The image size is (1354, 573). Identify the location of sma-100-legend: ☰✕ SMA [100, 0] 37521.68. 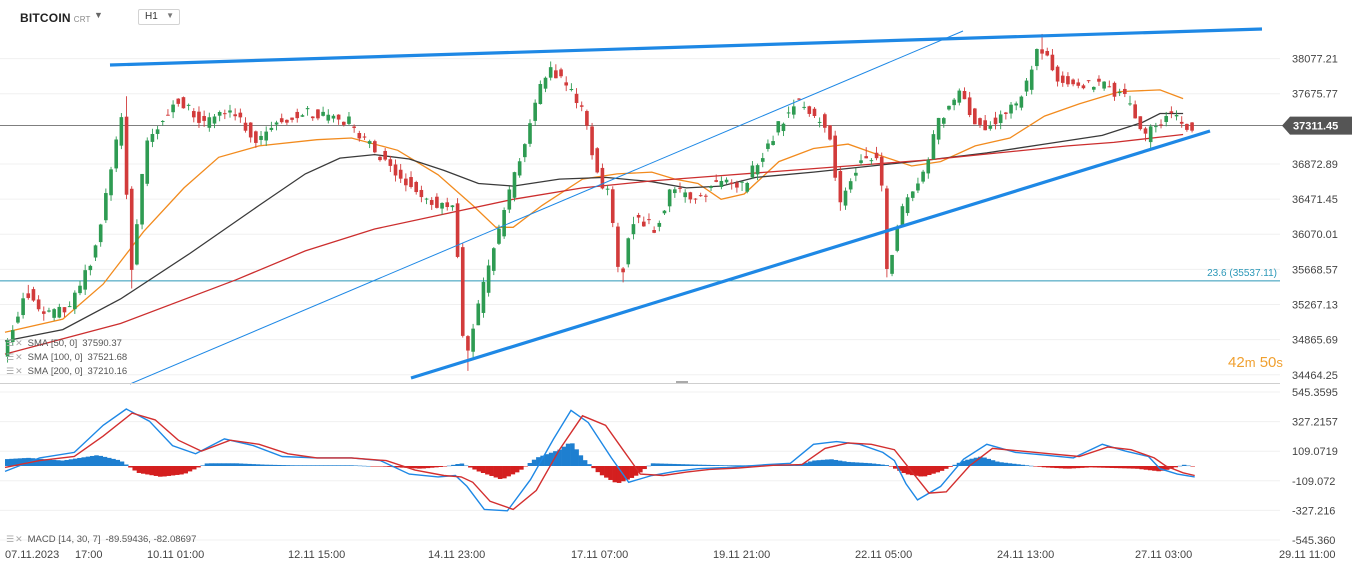
(66, 357).